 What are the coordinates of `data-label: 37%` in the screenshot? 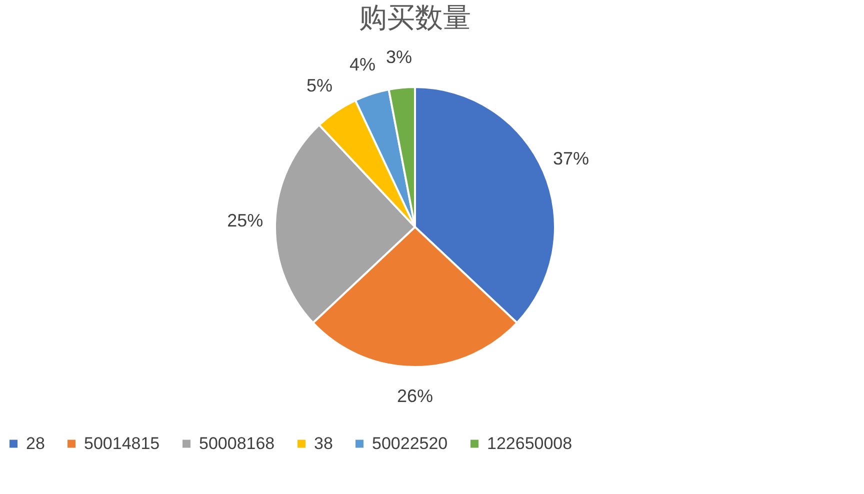 It's located at (571, 158).